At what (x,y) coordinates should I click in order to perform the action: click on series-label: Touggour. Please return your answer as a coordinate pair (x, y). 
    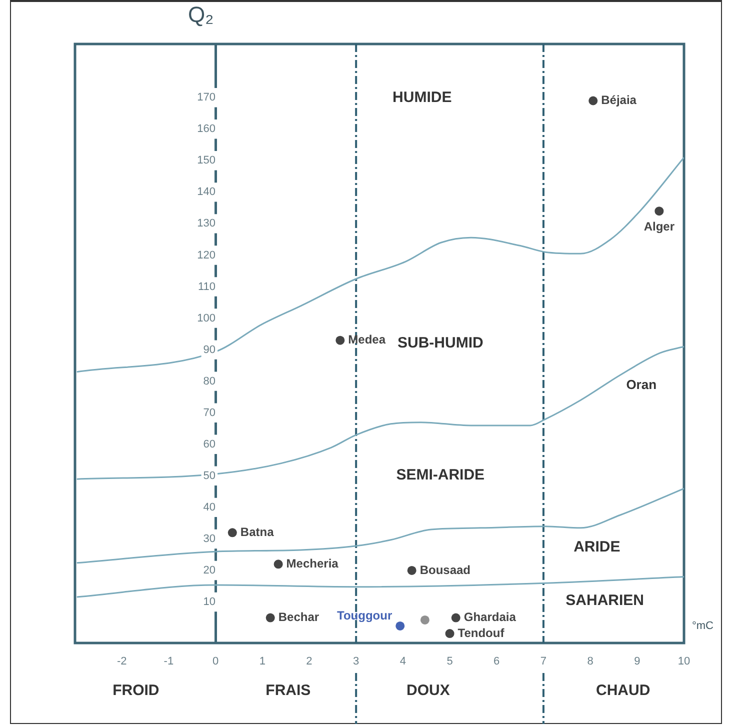
    Looking at the image, I should click on (364, 615).